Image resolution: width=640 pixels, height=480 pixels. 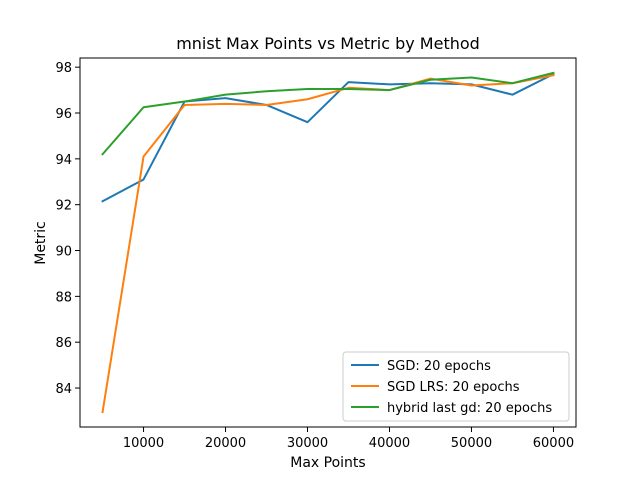 What do you see at coordinates (63, 297) in the screenshot?
I see `y-tick-label: 88` at bounding box center [63, 297].